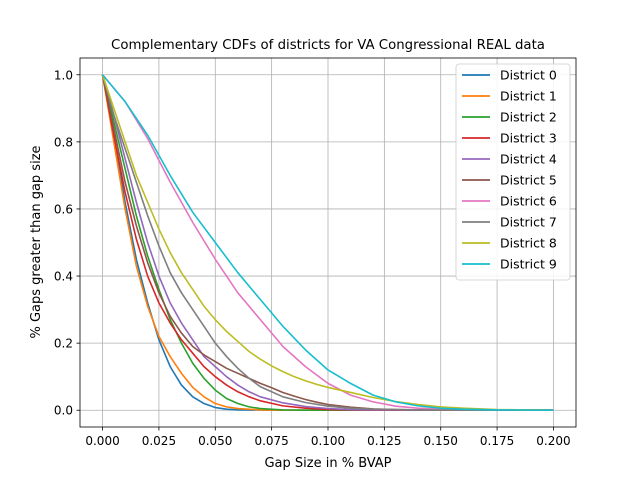  What do you see at coordinates (528, 117) in the screenshot?
I see `legend-entry: District 2` at bounding box center [528, 117].